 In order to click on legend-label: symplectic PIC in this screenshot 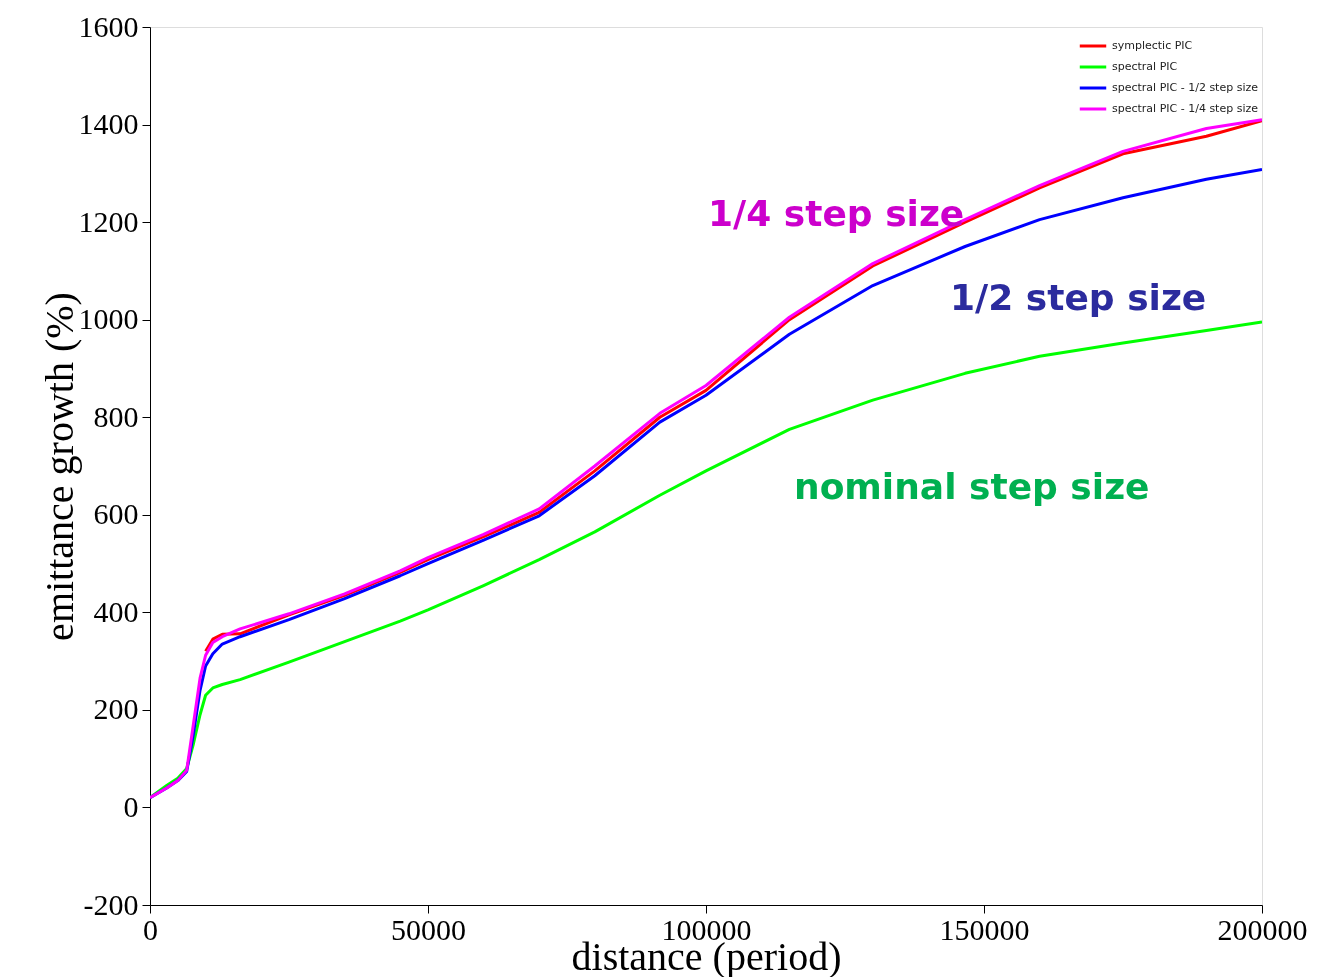, I will do `click(1152, 45)`.